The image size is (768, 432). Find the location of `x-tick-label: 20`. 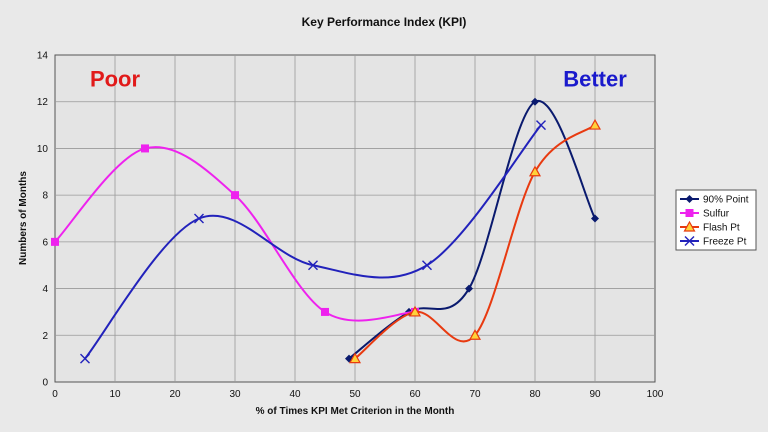

x-tick-label: 20 is located at coordinates (175, 394).